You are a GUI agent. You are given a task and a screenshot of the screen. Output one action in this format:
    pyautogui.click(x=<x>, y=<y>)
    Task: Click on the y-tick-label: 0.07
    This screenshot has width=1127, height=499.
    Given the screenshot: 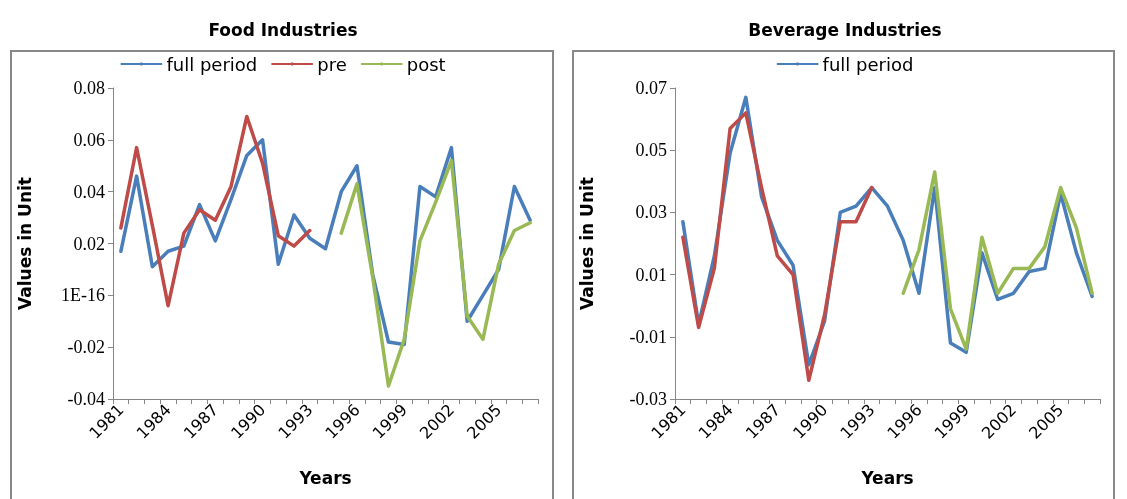 What is the action you would take?
    pyautogui.click(x=651, y=88)
    